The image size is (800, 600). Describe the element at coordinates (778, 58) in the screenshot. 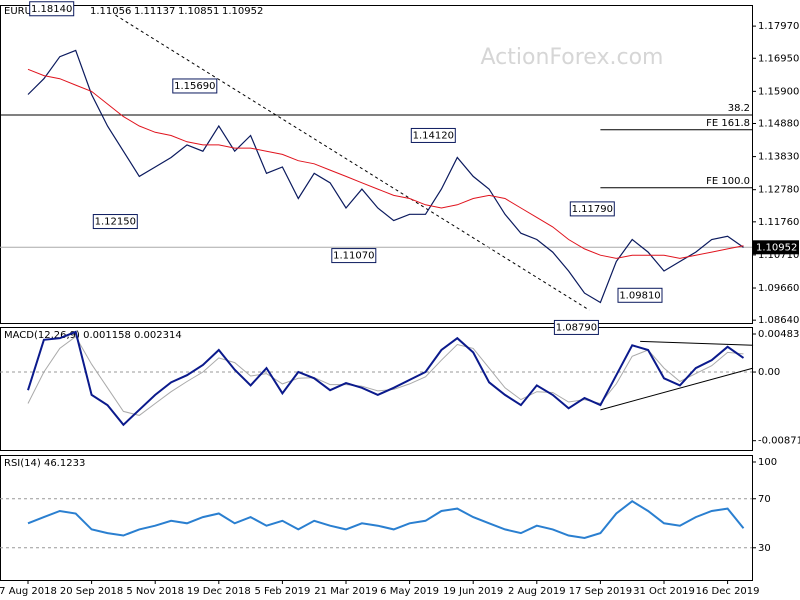

I see `y-tick-label: 1.16950` at that location.